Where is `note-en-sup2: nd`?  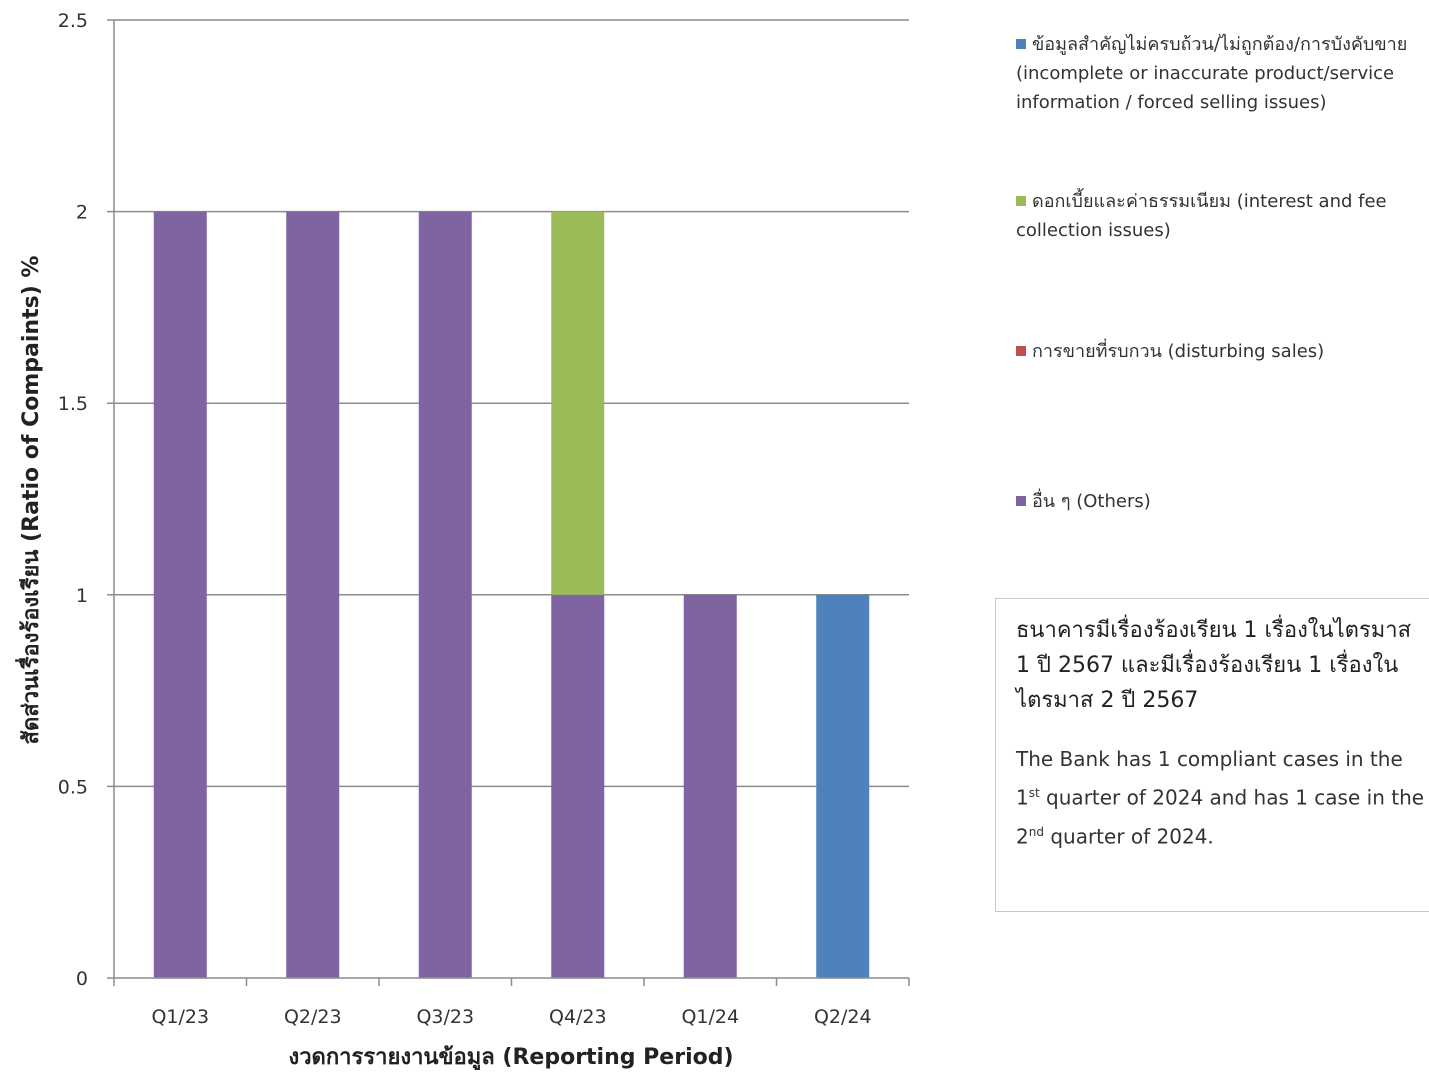
note-en-sup2: nd is located at coordinates (1036, 831).